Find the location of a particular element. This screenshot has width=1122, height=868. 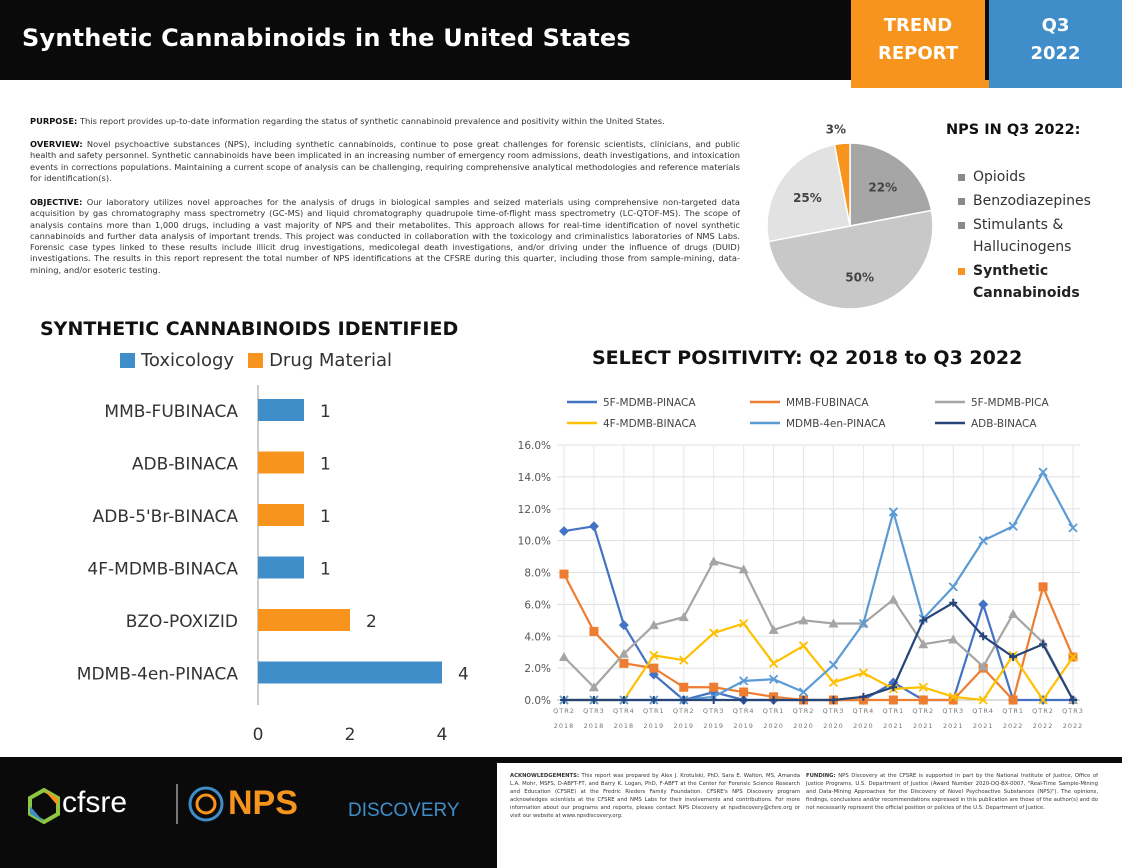

pie-label-2: 25% is located at coordinates (807, 198).